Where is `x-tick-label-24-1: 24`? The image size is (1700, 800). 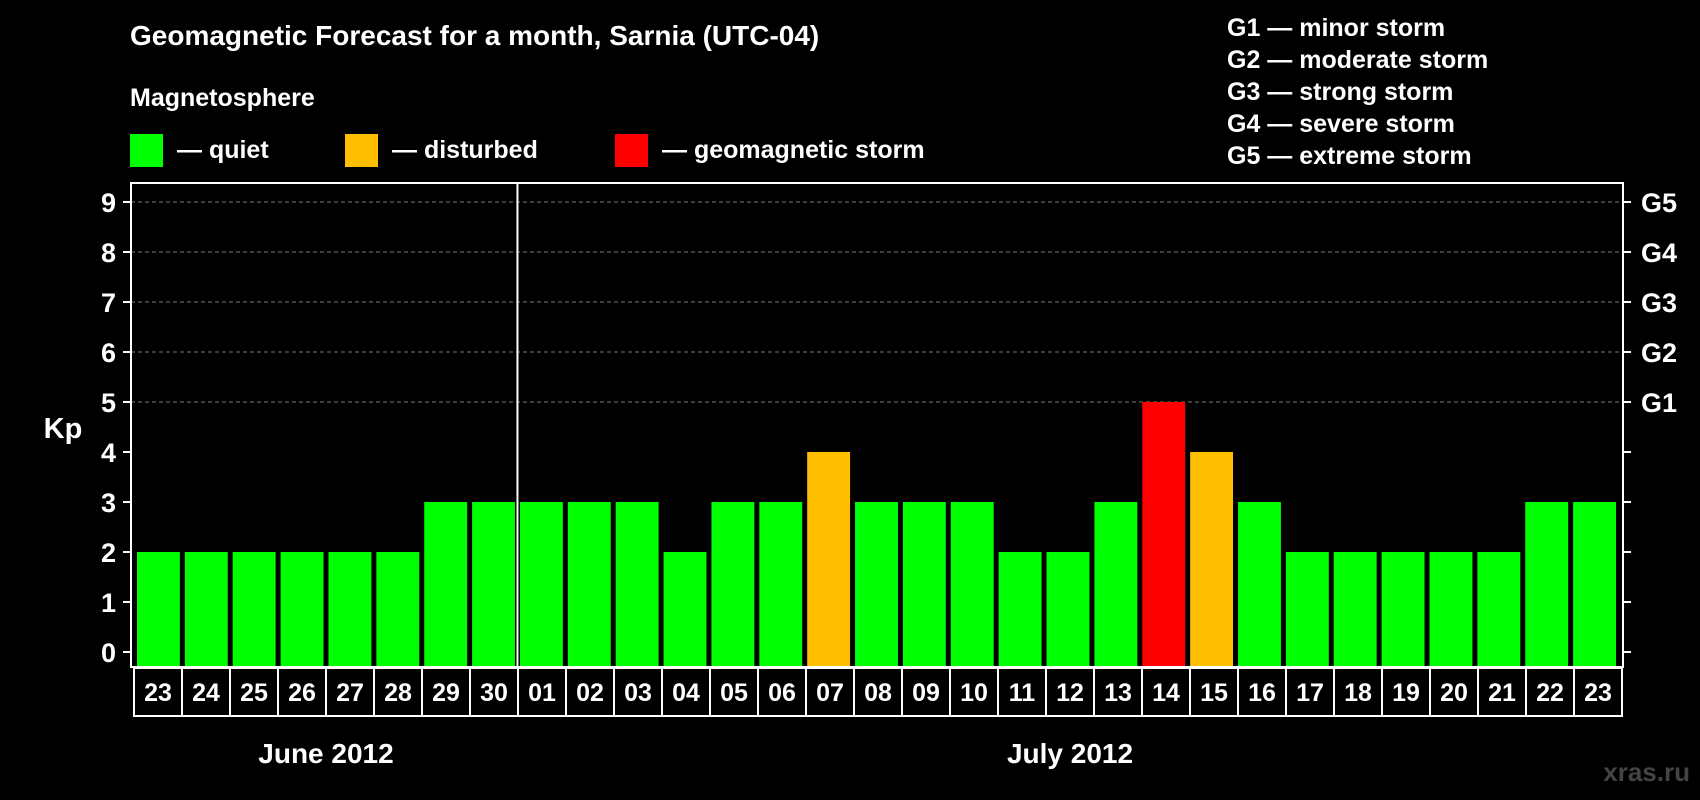 x-tick-label-24-1: 24 is located at coordinates (206, 693).